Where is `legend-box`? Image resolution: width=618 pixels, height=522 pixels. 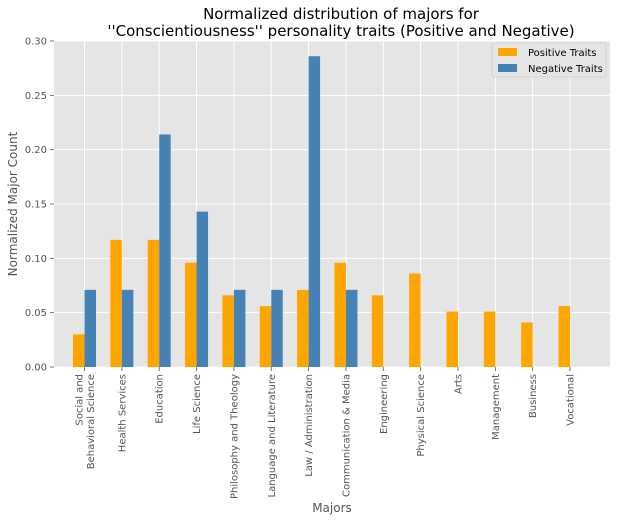 legend-box is located at coordinates (549, 60).